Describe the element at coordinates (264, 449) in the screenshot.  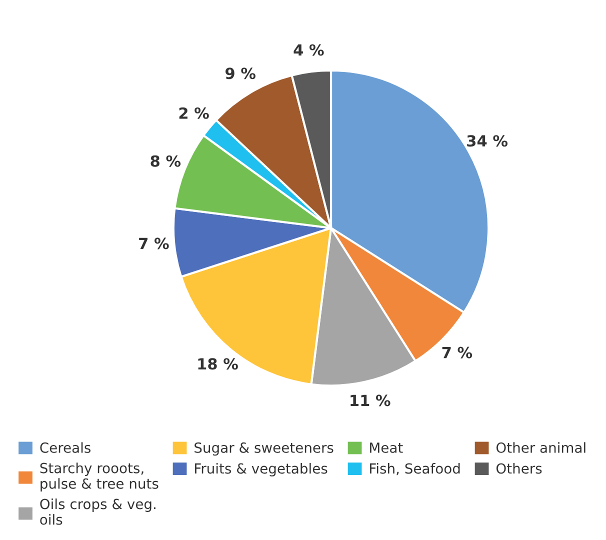
I see `legend-label: Sugar & sweeteners` at that location.